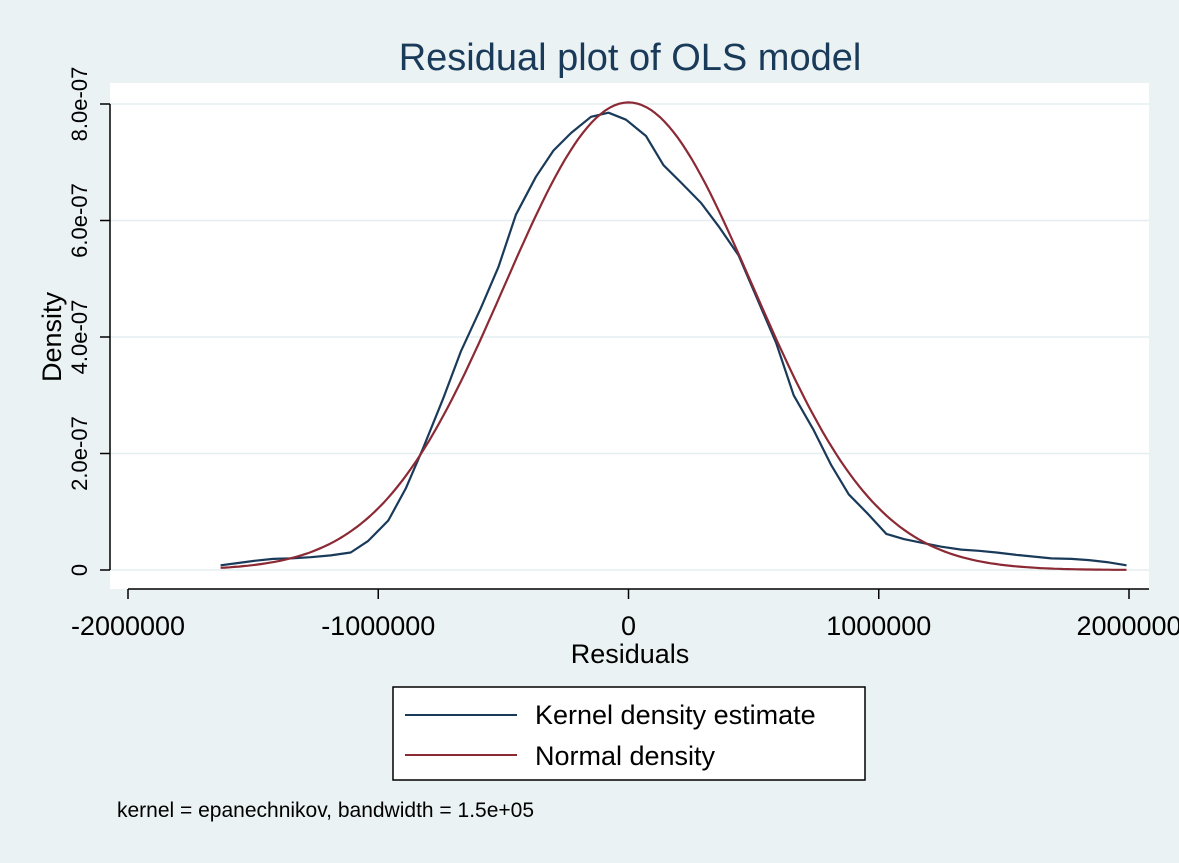  I want to click on y-tick-label: 4.0e-07, so click(79, 337).